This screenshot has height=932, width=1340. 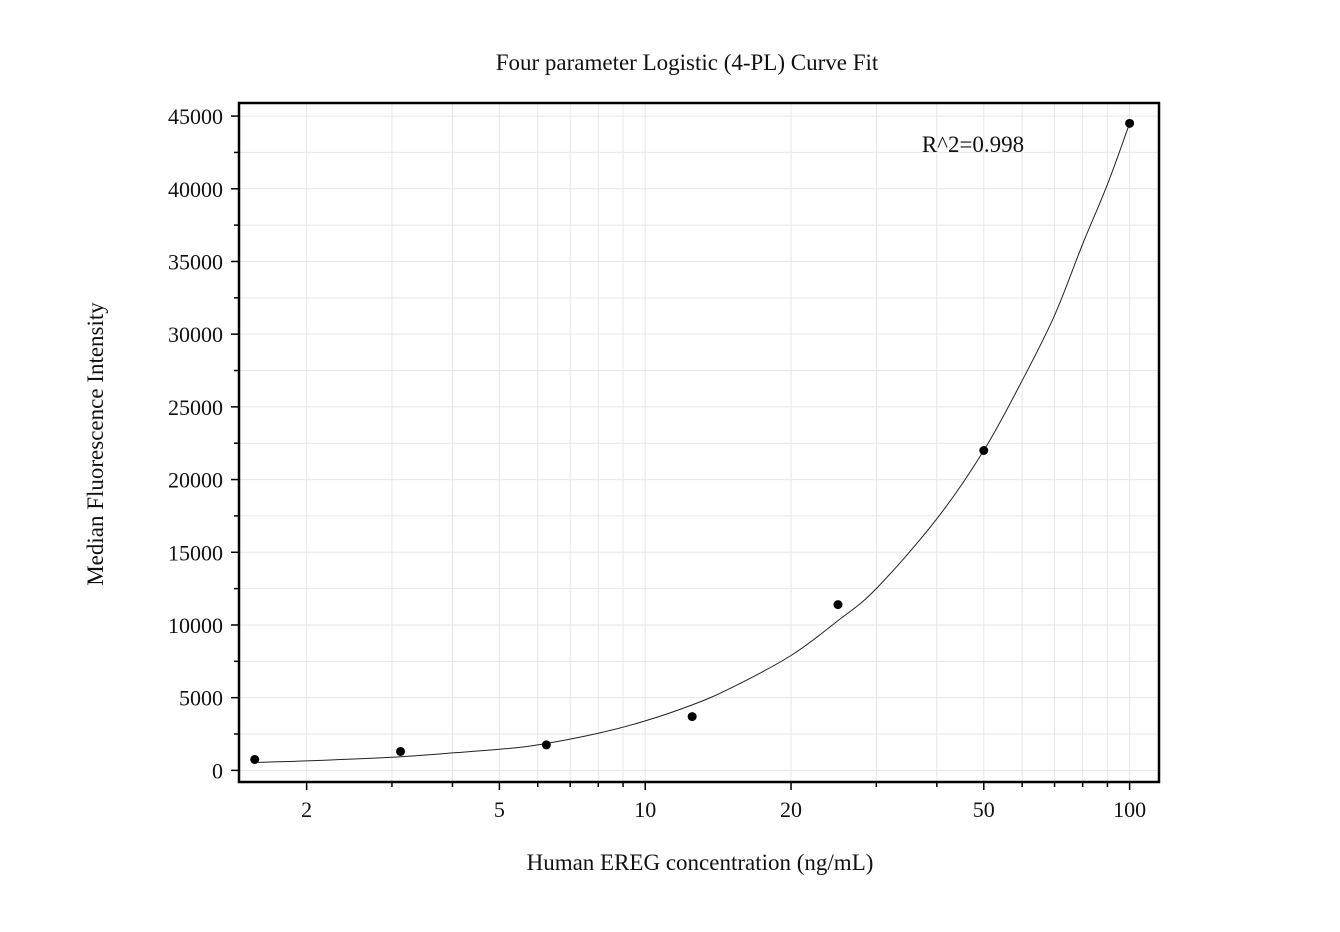 I want to click on y-tick-label: 25000, so click(x=195, y=407).